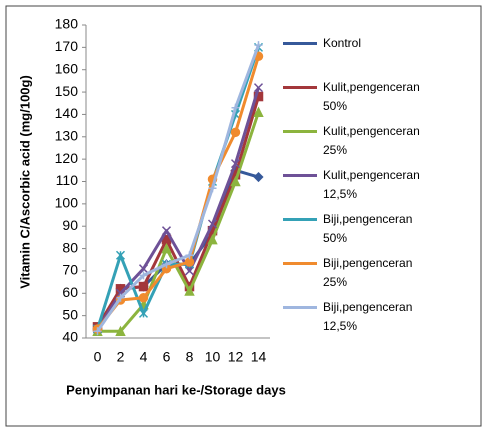  Describe the element at coordinates (176, 389) in the screenshot. I see `x-axis-label: Penyimpanan hari ke-/Storage days` at that location.